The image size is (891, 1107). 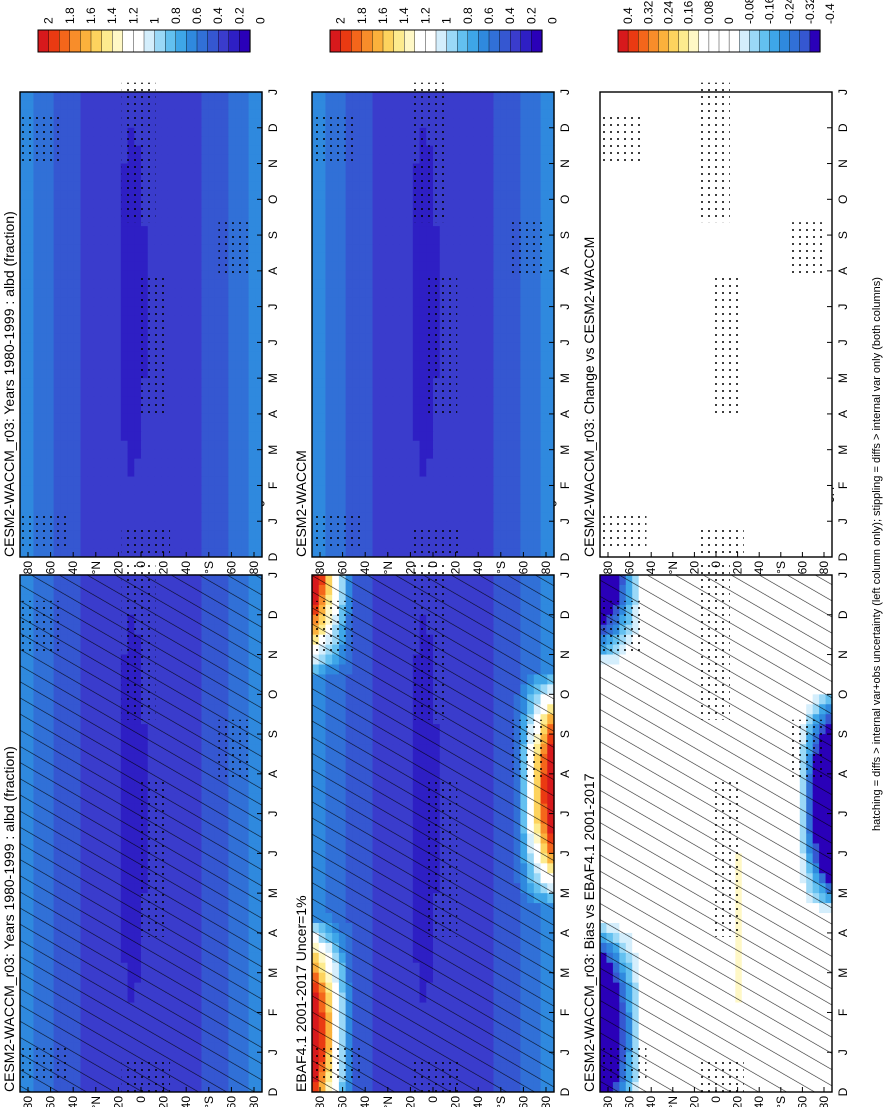 I want to click on lat-tick-label: 0, so click(x=141, y=1099).